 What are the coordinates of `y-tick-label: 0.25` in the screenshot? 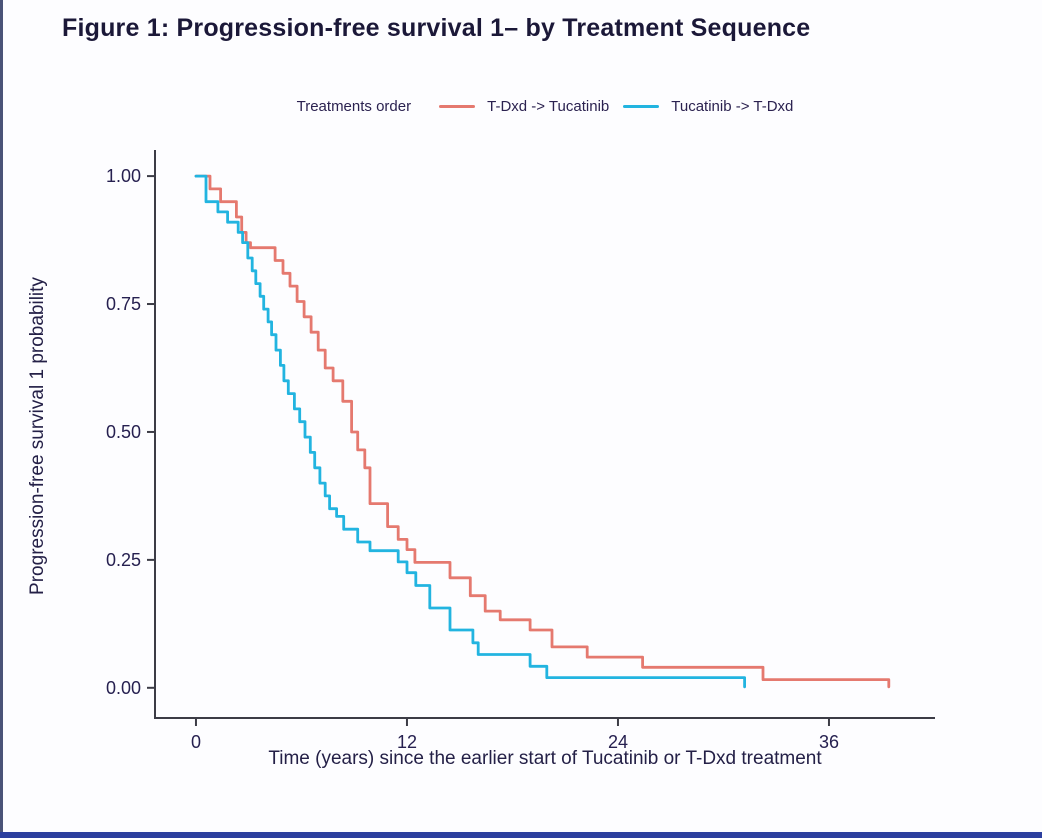 It's located at (123, 560).